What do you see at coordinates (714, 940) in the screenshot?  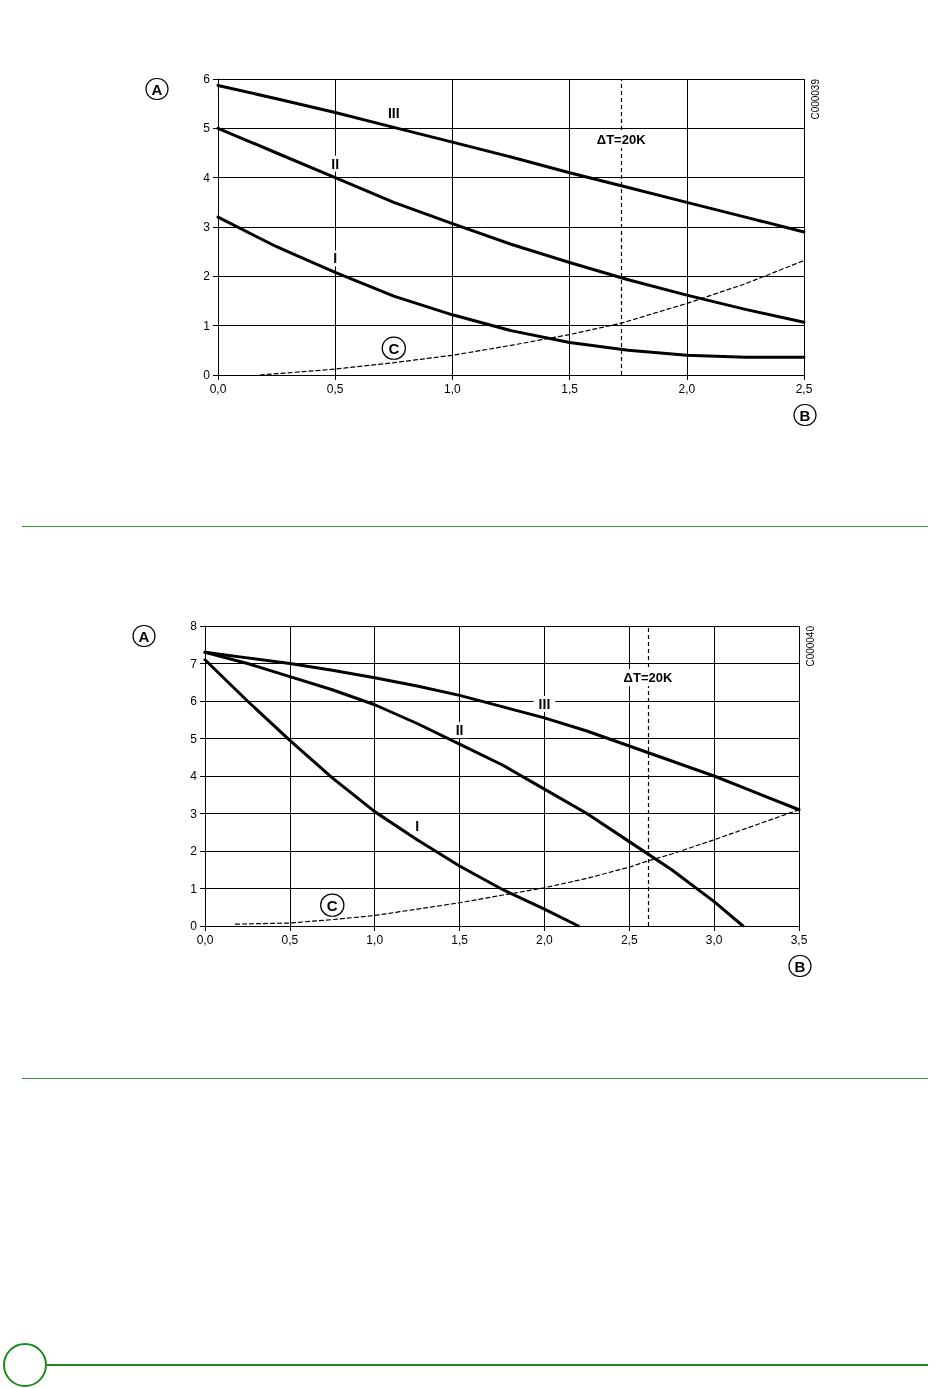 I see `x-tick-label: 3,0` at bounding box center [714, 940].